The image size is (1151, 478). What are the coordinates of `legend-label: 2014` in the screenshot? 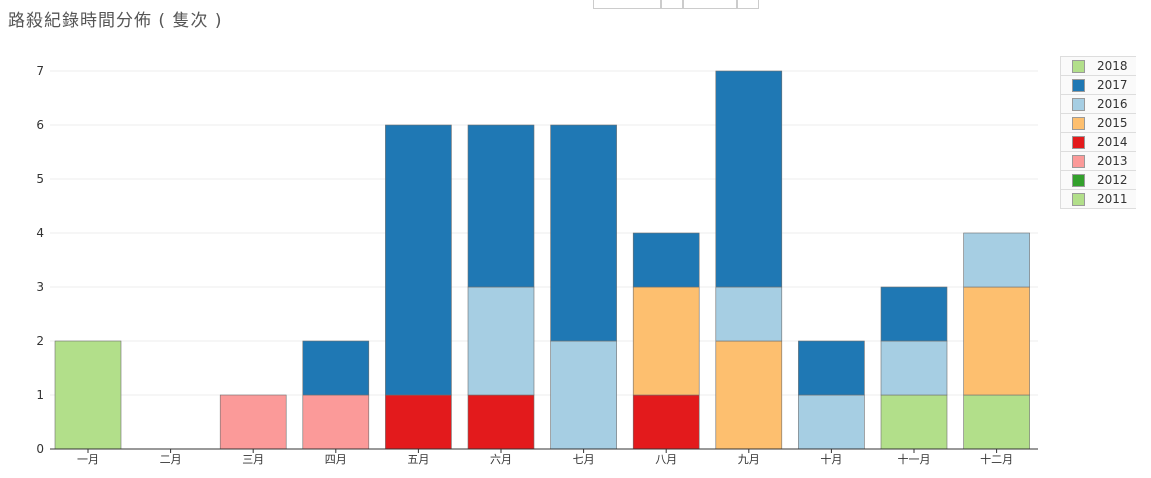 It's located at (1112, 142).